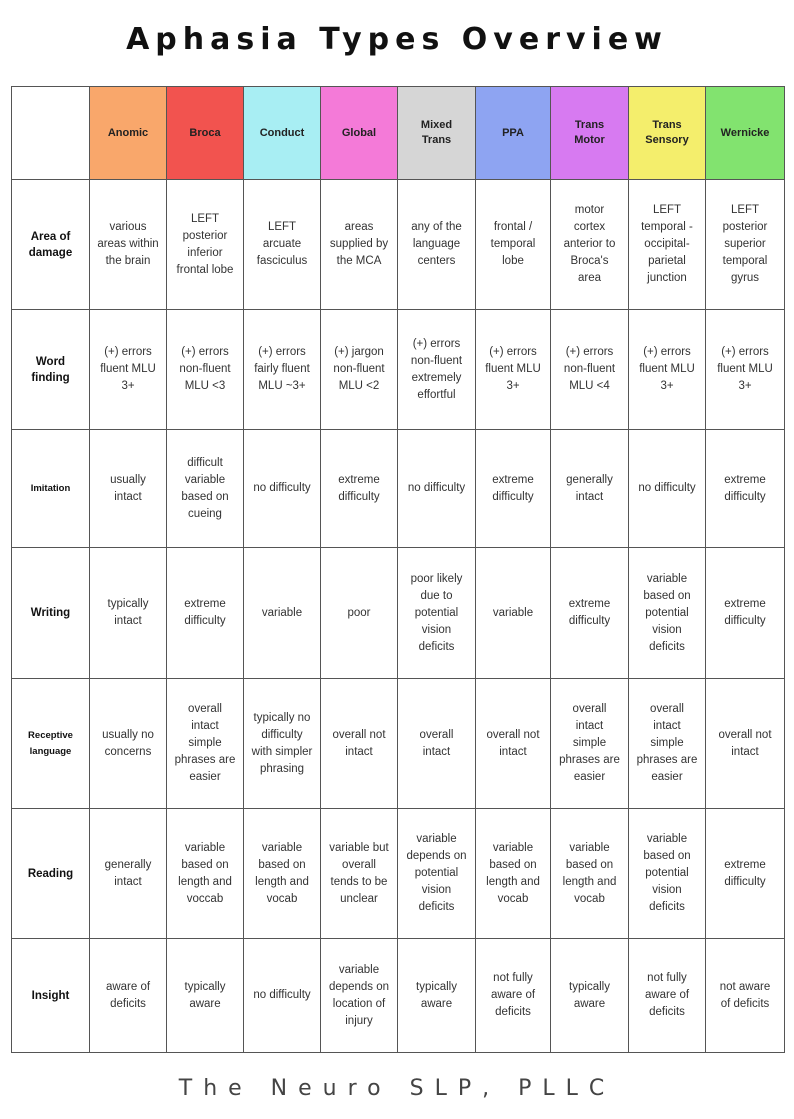 The image size is (794, 1119). Describe the element at coordinates (359, 613) in the screenshot. I see `table-cell: poor` at that location.